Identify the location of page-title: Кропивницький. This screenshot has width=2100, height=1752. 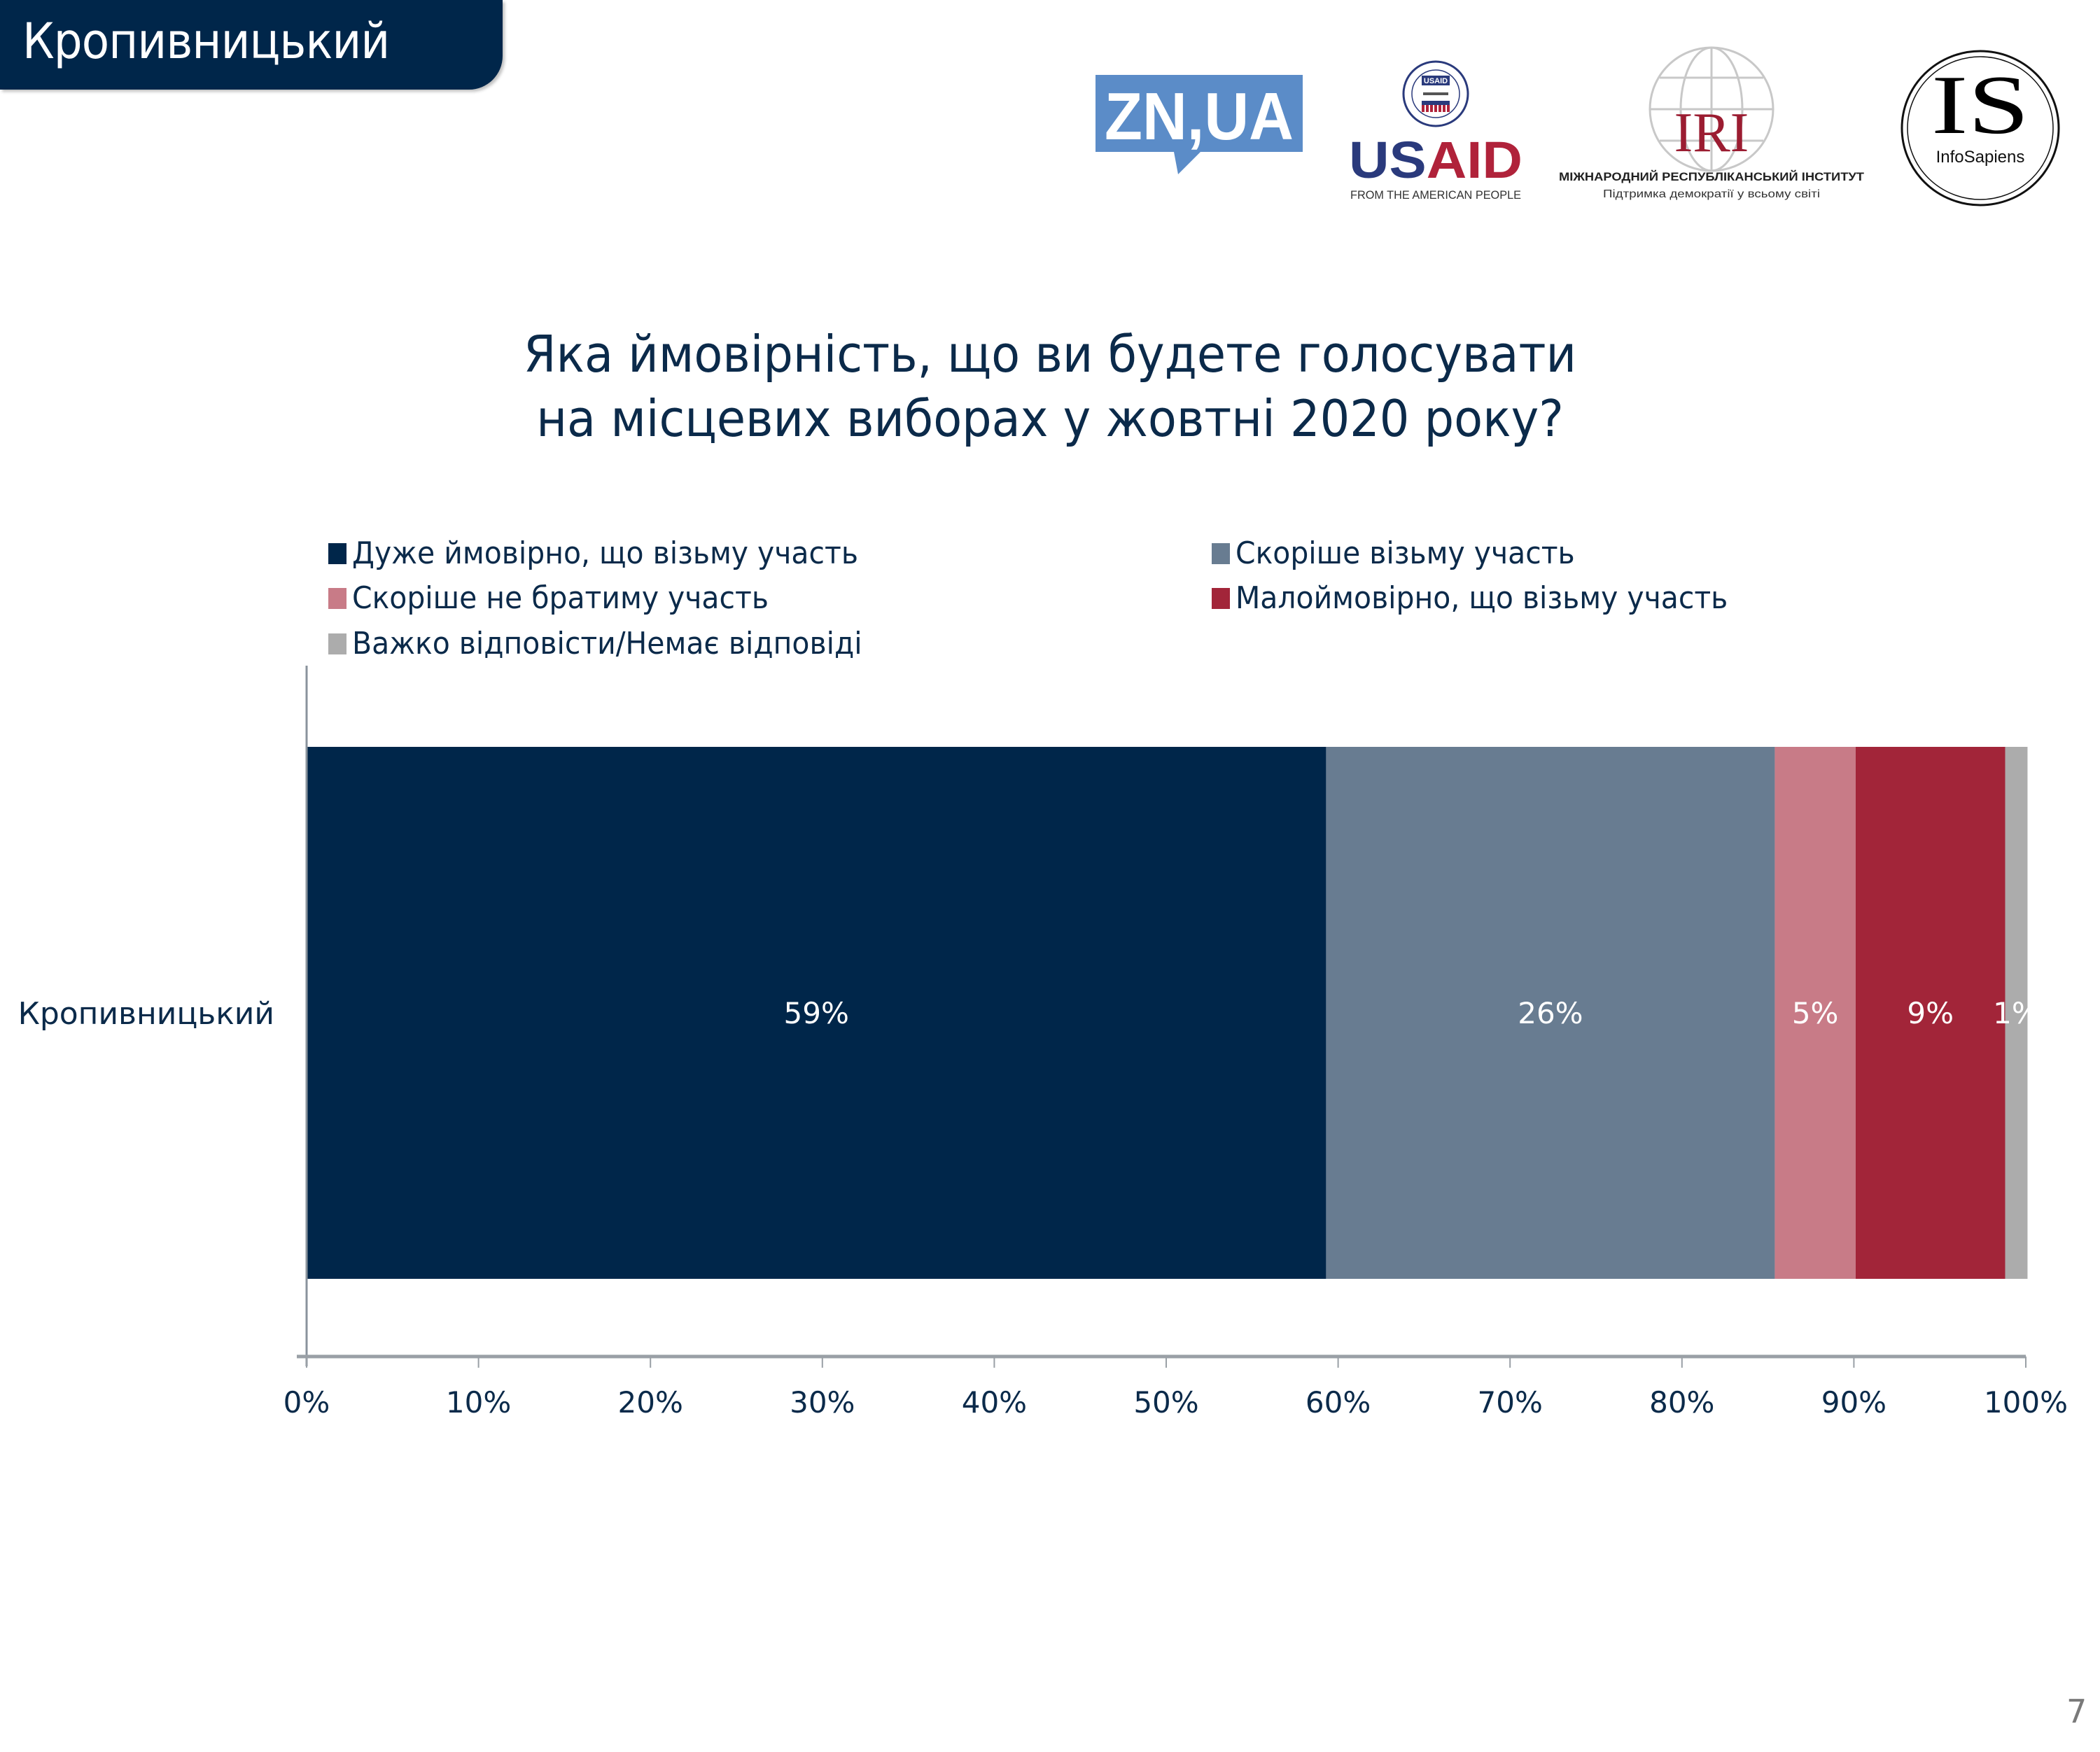
(206, 41).